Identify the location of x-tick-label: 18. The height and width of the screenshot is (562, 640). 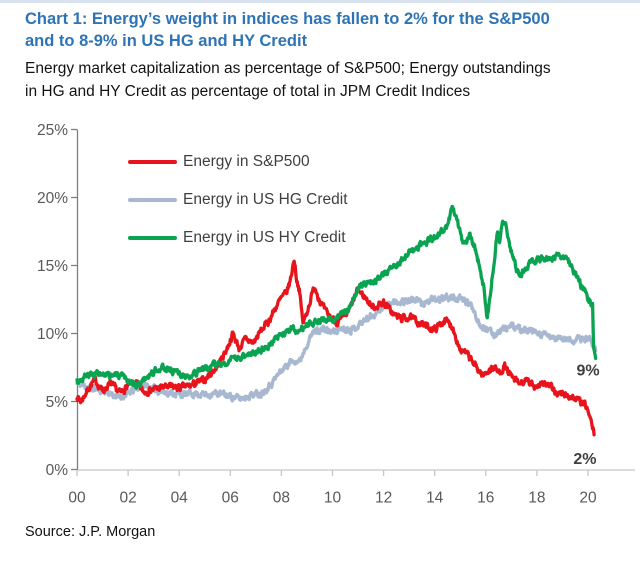
(536, 498).